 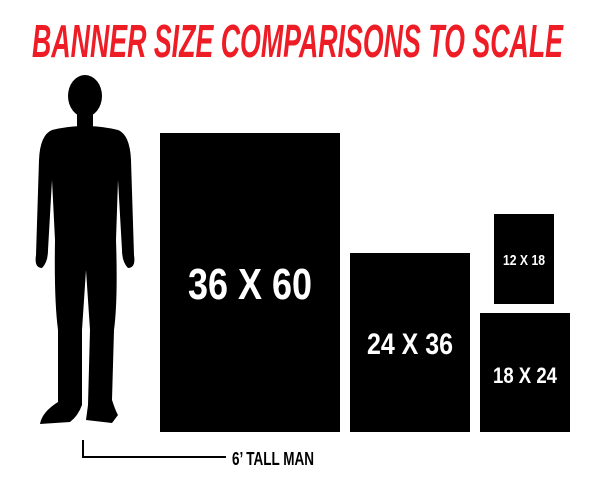 What do you see at coordinates (298, 41) in the screenshot?
I see `diagram-title: BANNER SIZE COMPARISONS TO SCALE` at bounding box center [298, 41].